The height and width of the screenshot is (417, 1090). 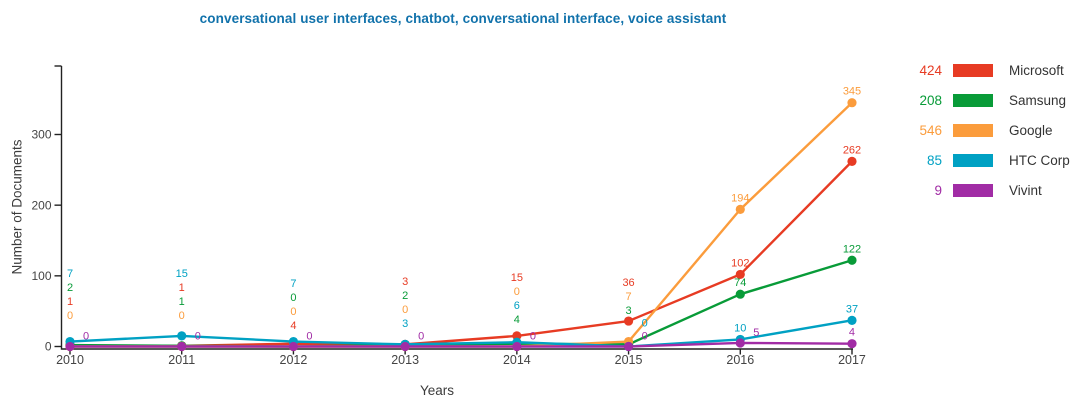 I want to click on legend-item-google: 546 Google, so click(x=984, y=130).